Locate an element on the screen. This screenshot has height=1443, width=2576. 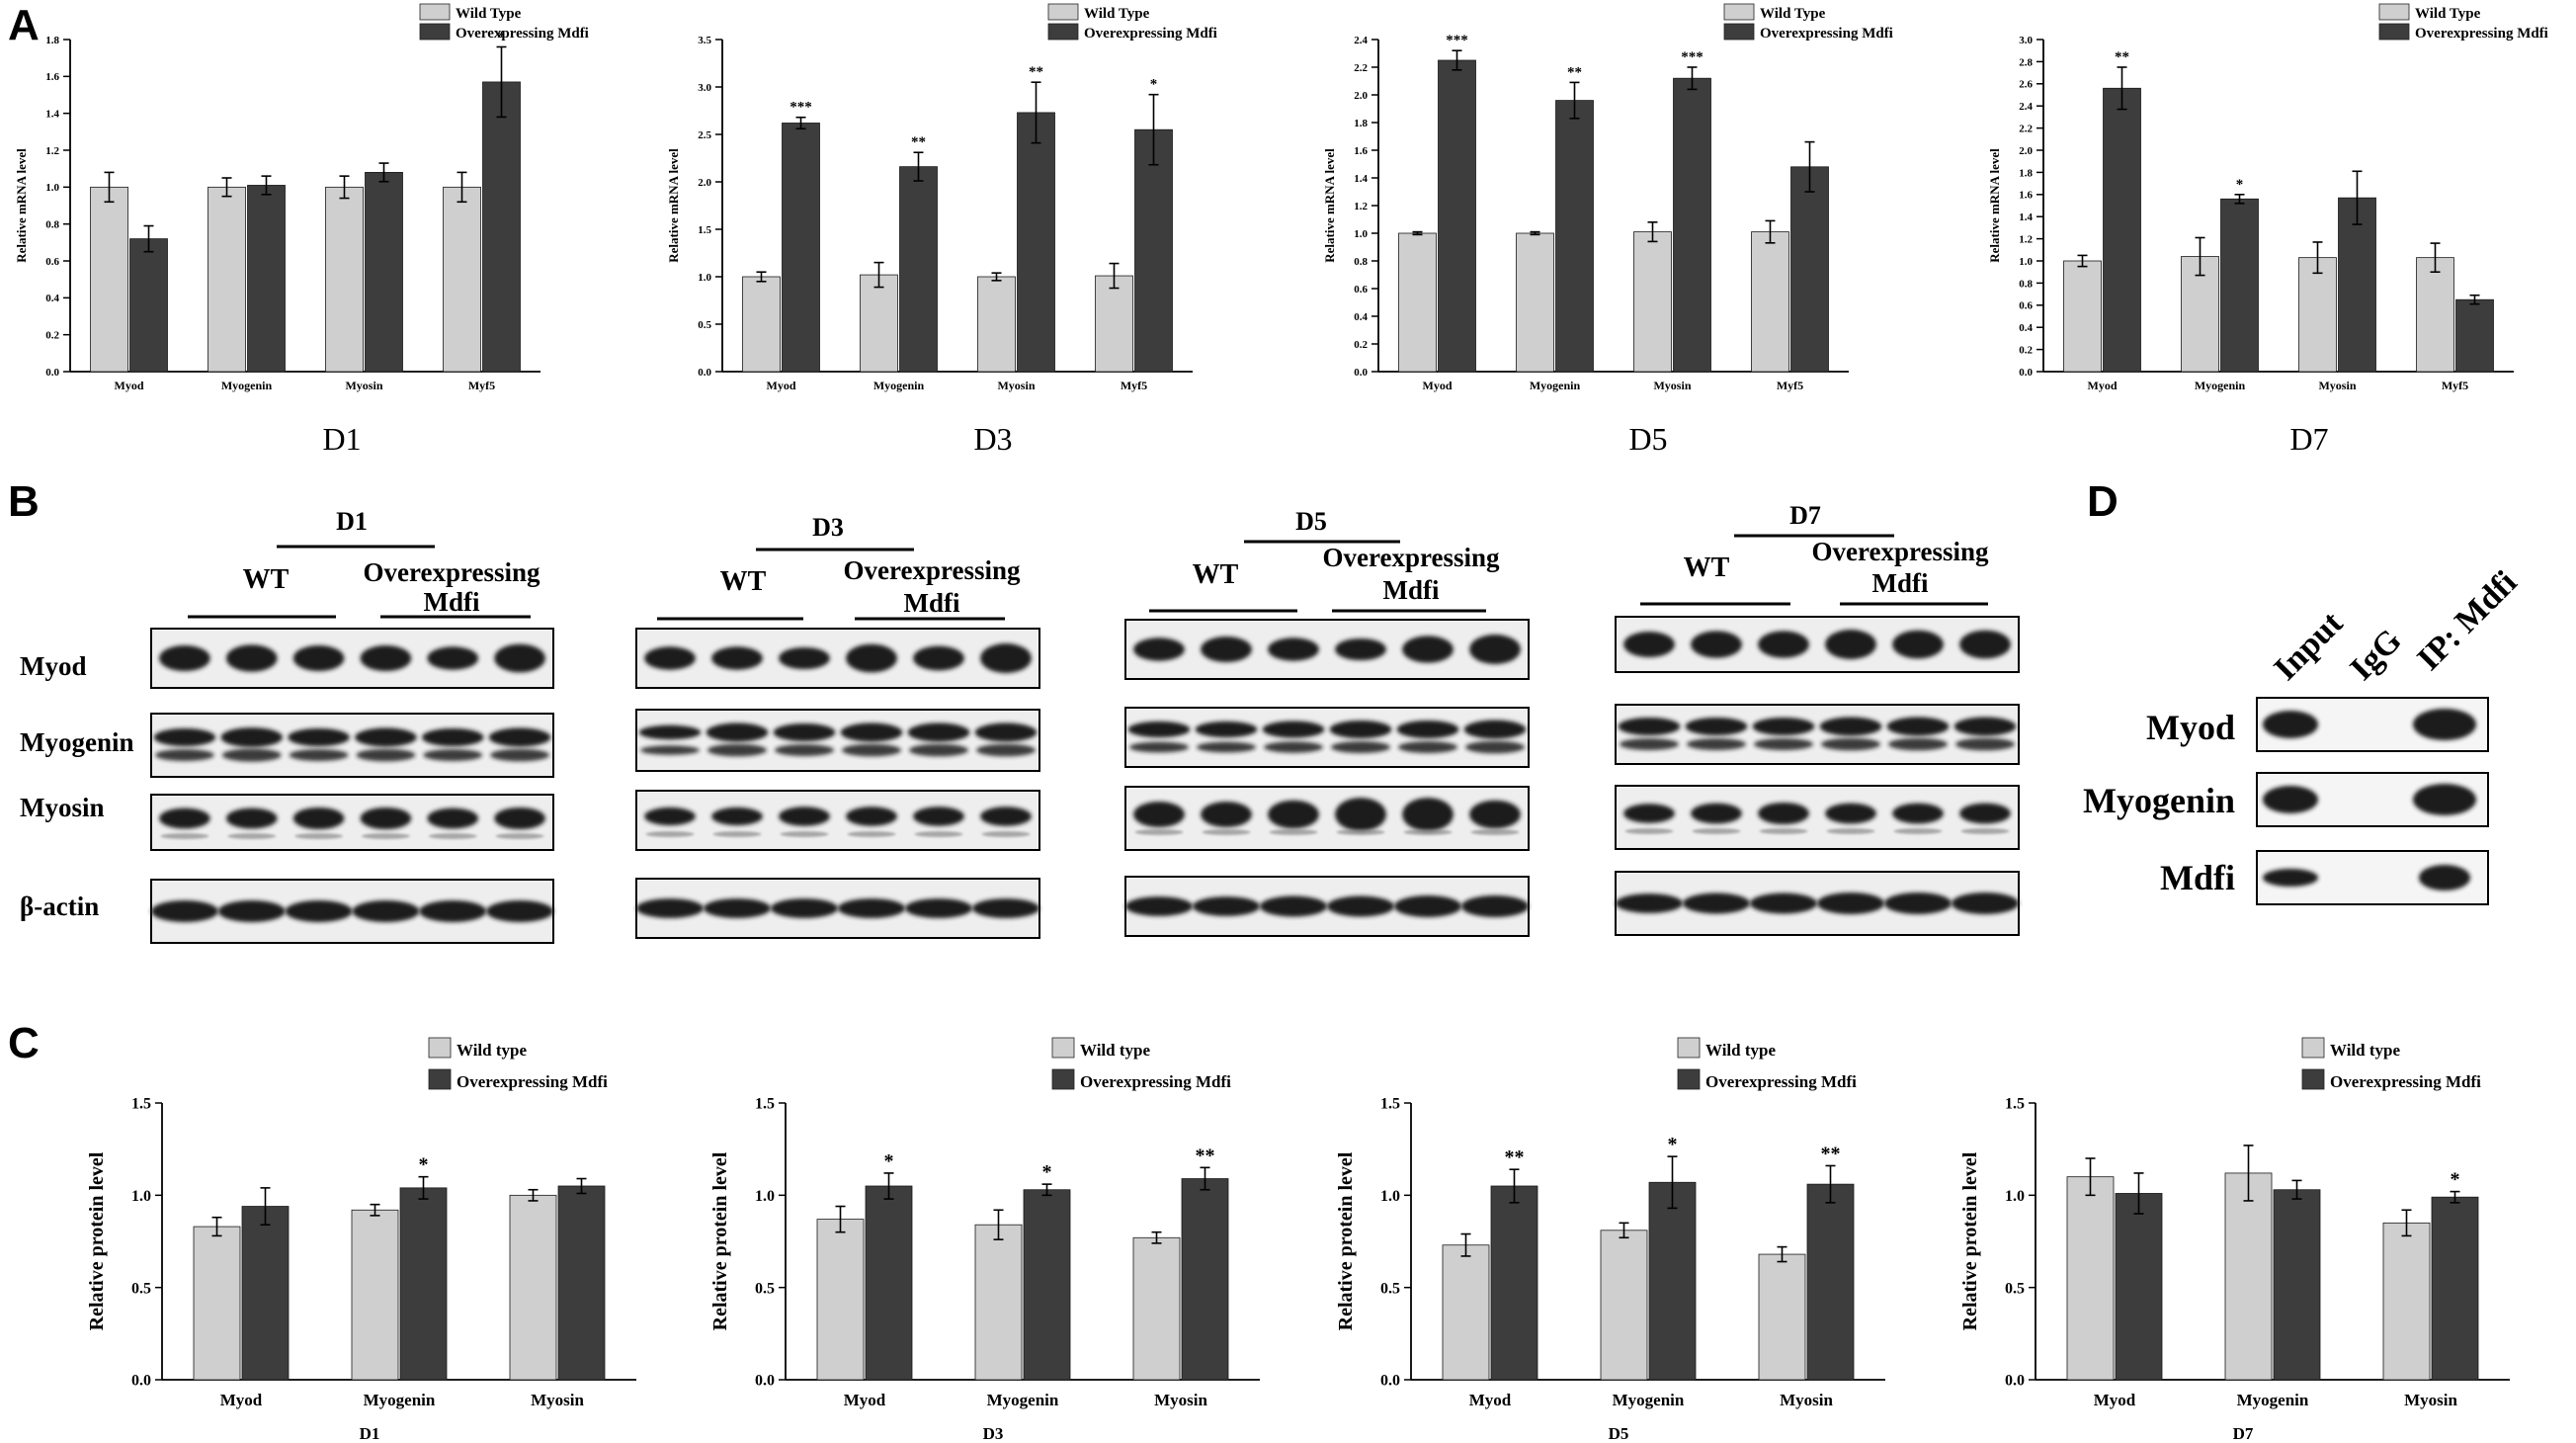
blot-day-label: D3 is located at coordinates (828, 527).